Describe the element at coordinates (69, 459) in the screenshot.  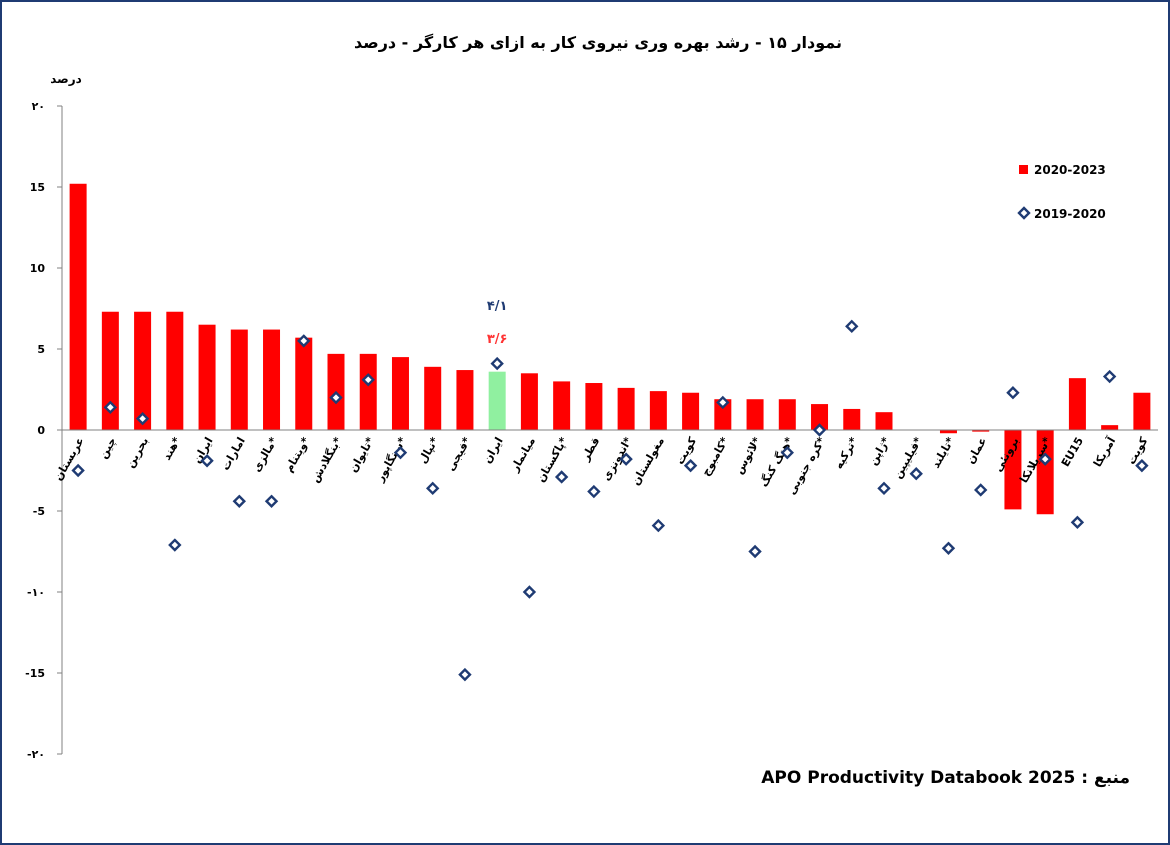
I see `x-tick-label: عربستان` at that location.